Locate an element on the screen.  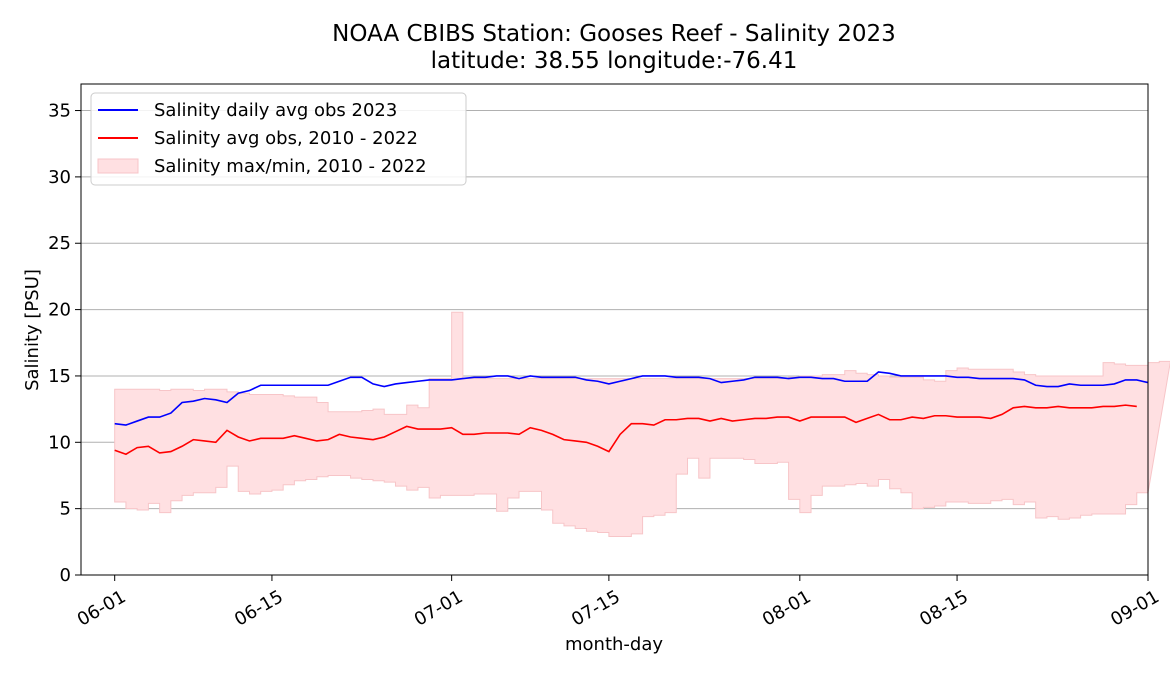
y-tick-label: 15 is located at coordinates (59, 376).